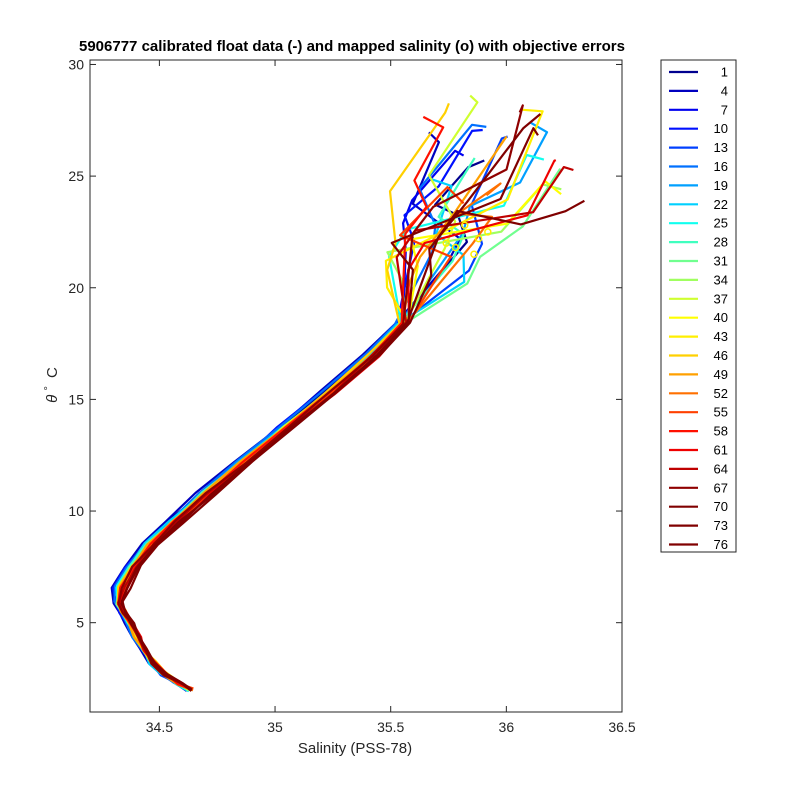 This screenshot has height=800, width=800. Describe the element at coordinates (721, 374) in the screenshot. I see `legend-label-49: 49` at that location.